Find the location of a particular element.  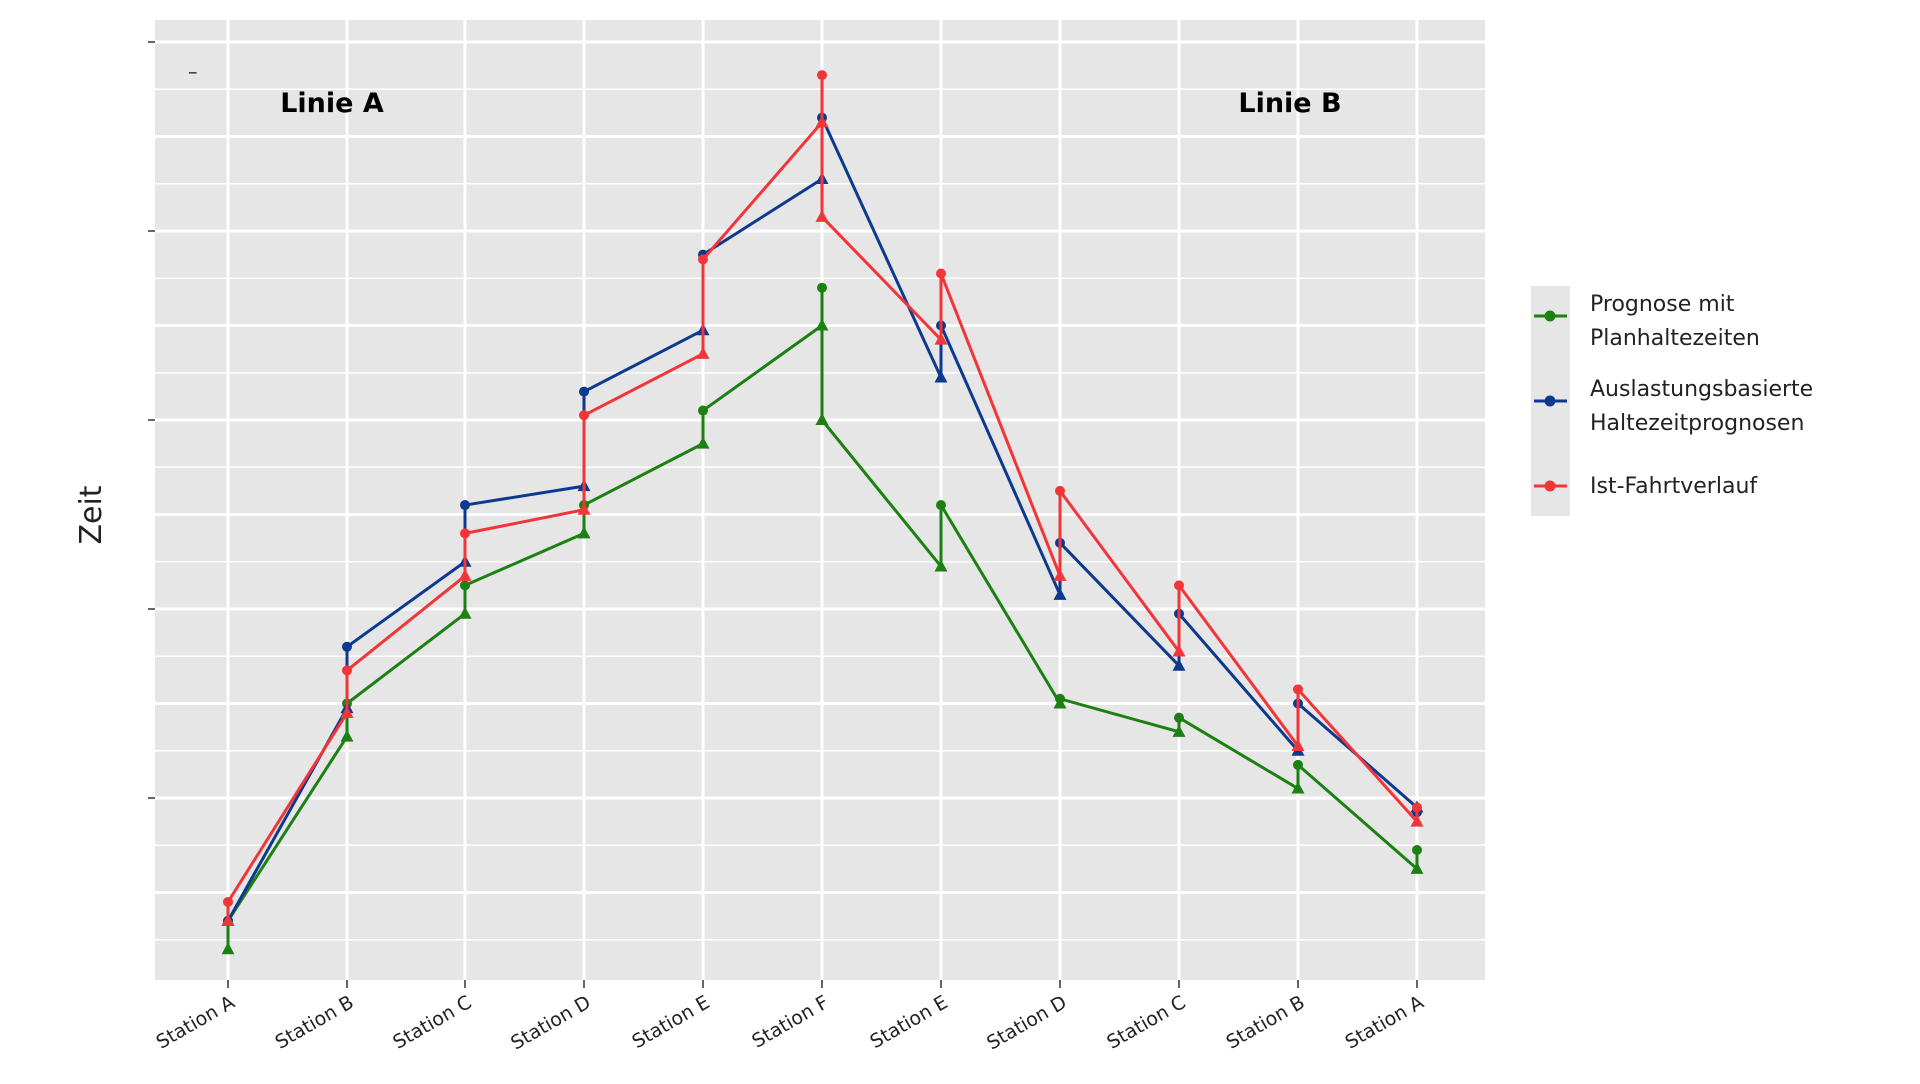

legend-label: Ist-Fahrtverlauf is located at coordinates (1674, 486).